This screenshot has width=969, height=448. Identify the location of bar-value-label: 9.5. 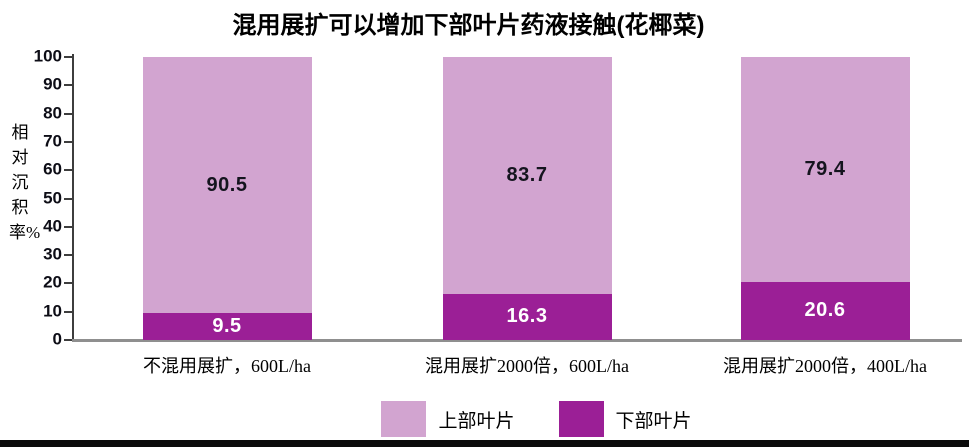
(227, 326).